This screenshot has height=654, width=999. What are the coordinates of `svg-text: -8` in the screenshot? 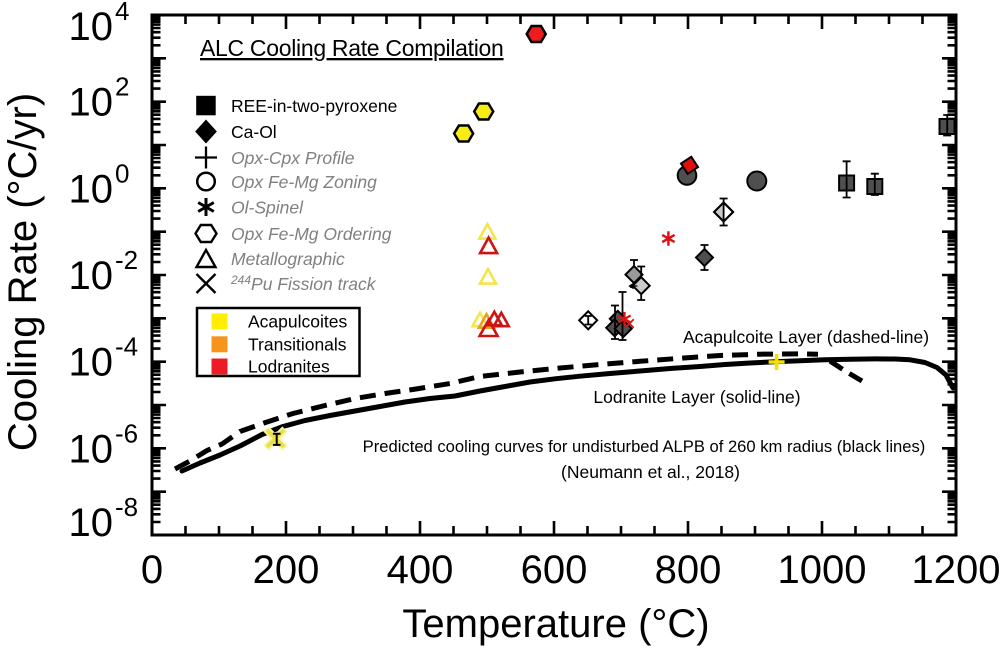 It's located at (126, 507).